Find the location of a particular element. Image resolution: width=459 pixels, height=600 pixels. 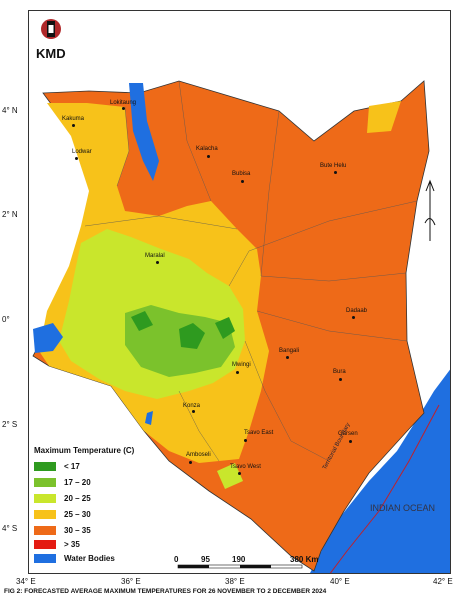

town-kakuma: Kakuma is located at coordinates (73, 119).